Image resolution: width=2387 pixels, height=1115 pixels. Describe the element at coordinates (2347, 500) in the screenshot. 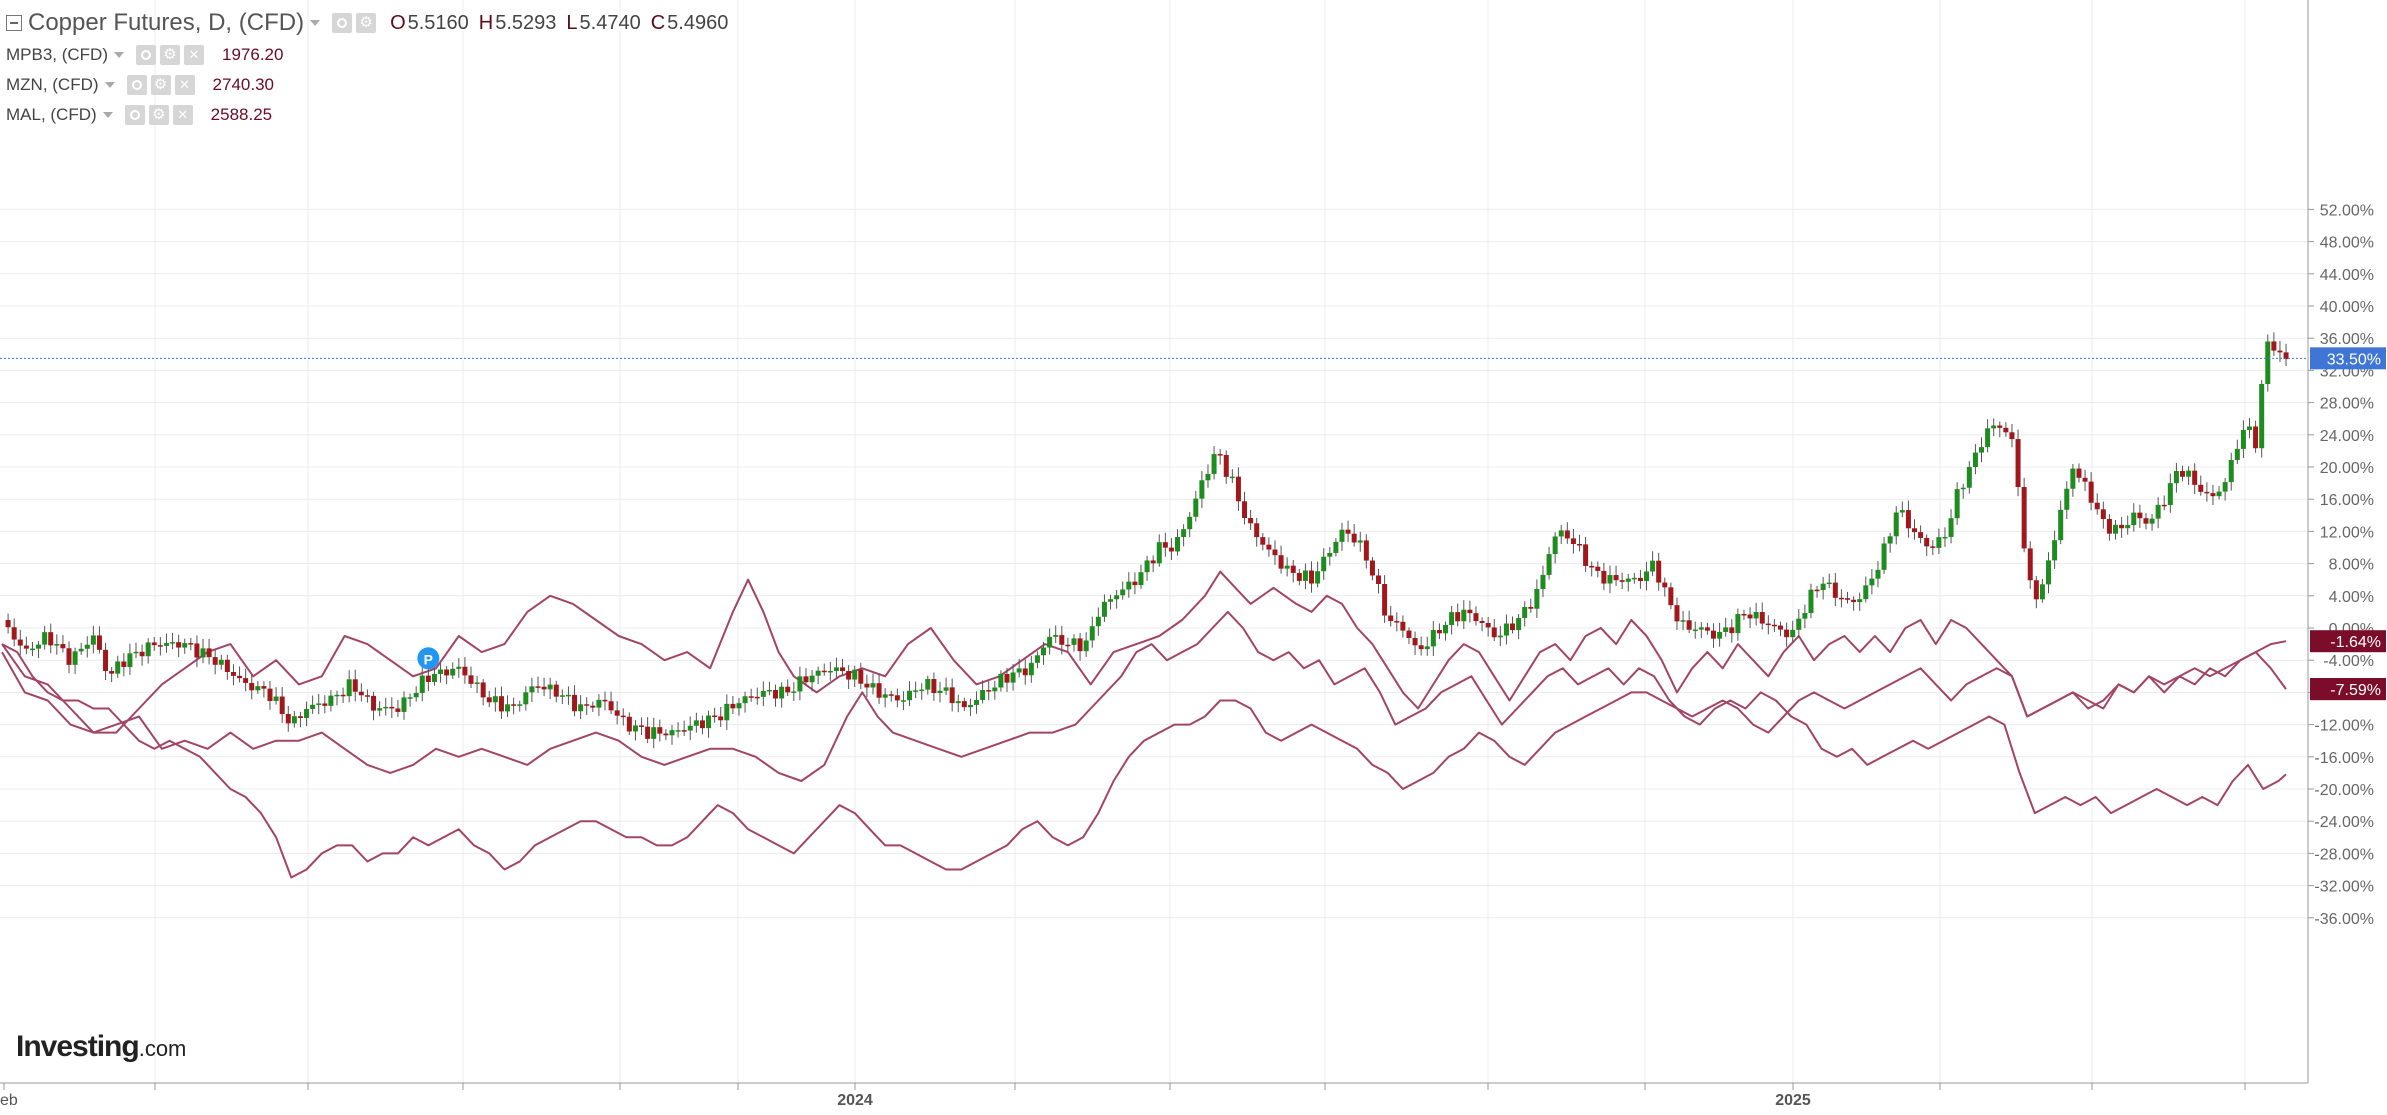

I see `y-tick-label: 16.00%` at that location.